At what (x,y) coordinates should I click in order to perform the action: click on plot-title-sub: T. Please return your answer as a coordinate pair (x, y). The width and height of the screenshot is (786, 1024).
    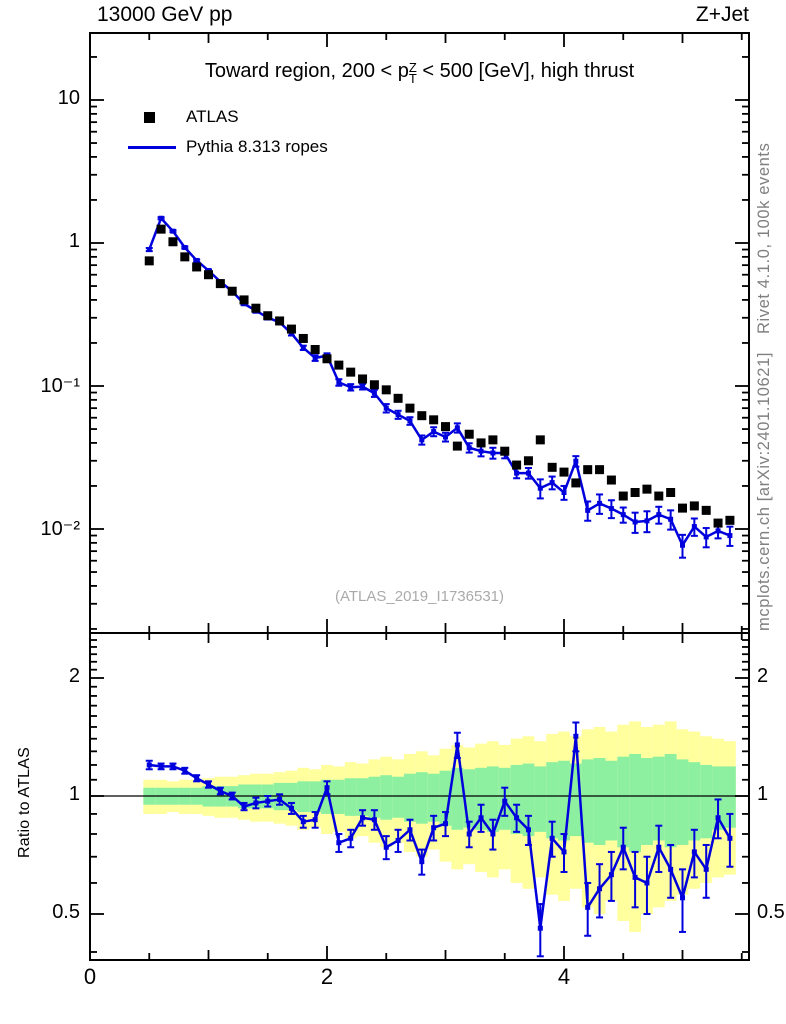
    Looking at the image, I should click on (412, 78).